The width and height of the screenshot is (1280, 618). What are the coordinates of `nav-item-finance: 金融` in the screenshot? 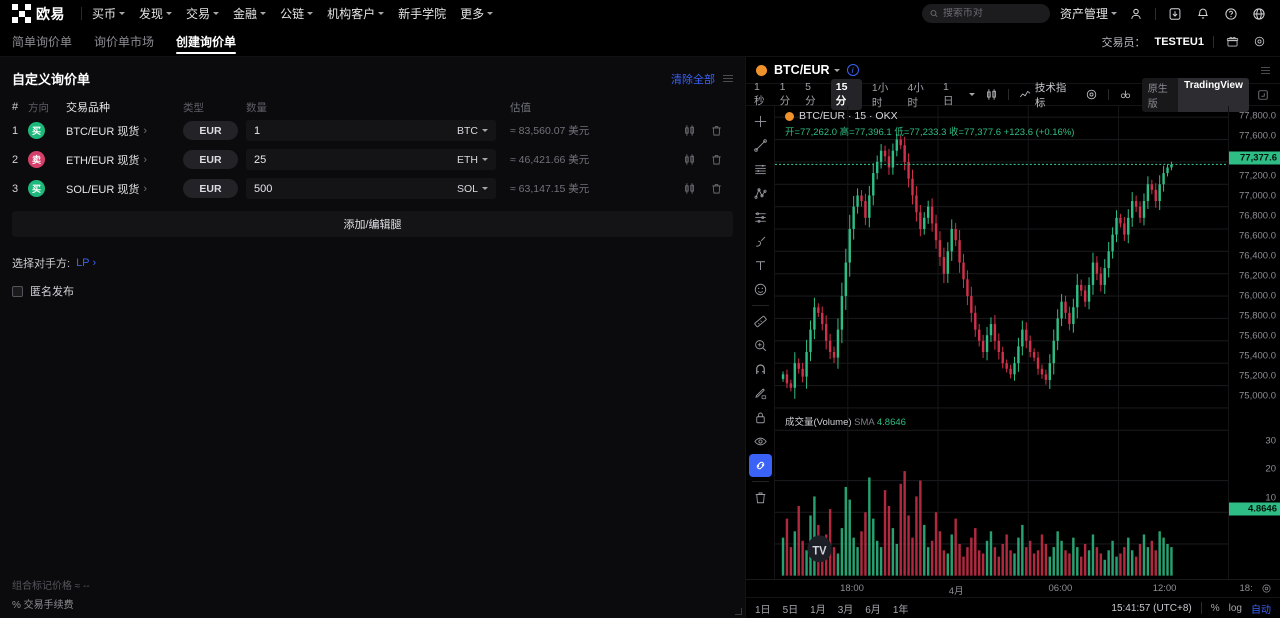 It's located at (250, 13).